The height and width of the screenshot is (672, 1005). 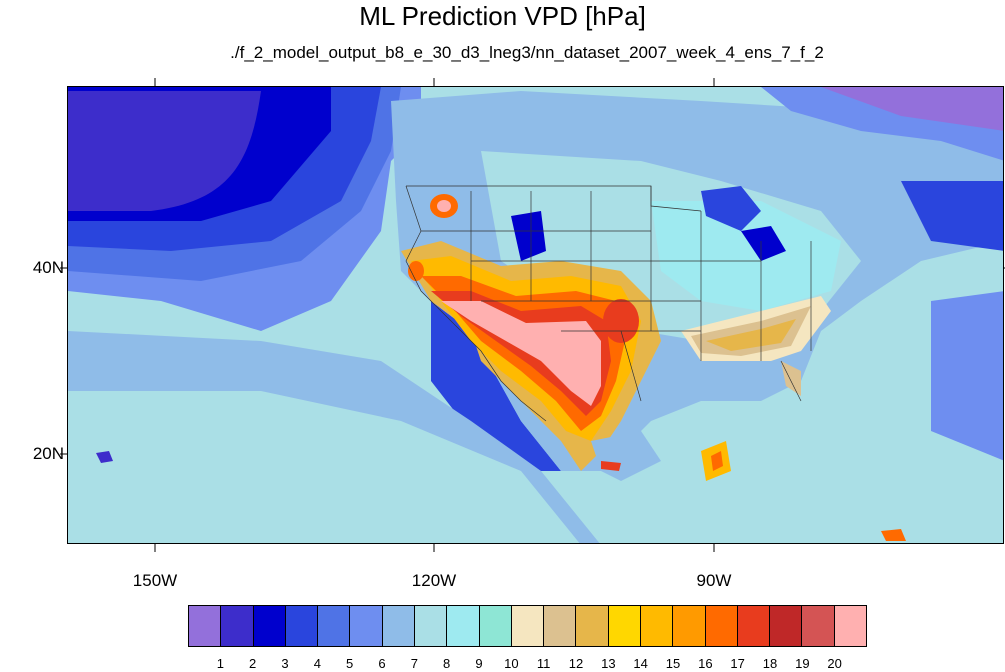 I want to click on colorbar-label: 19, so click(x=802, y=663).